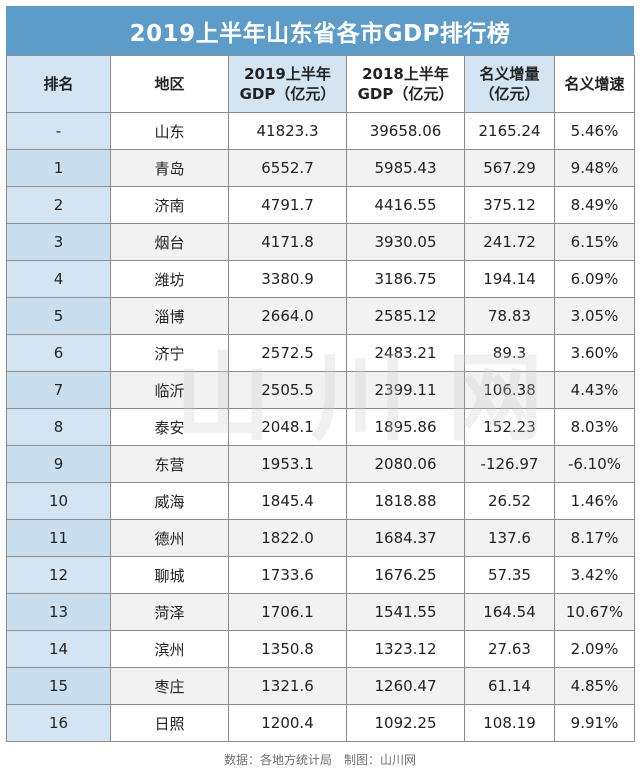 This screenshot has height=782, width=640. What do you see at coordinates (169, 131) in the screenshot?
I see `cell-region: 山东` at bounding box center [169, 131].